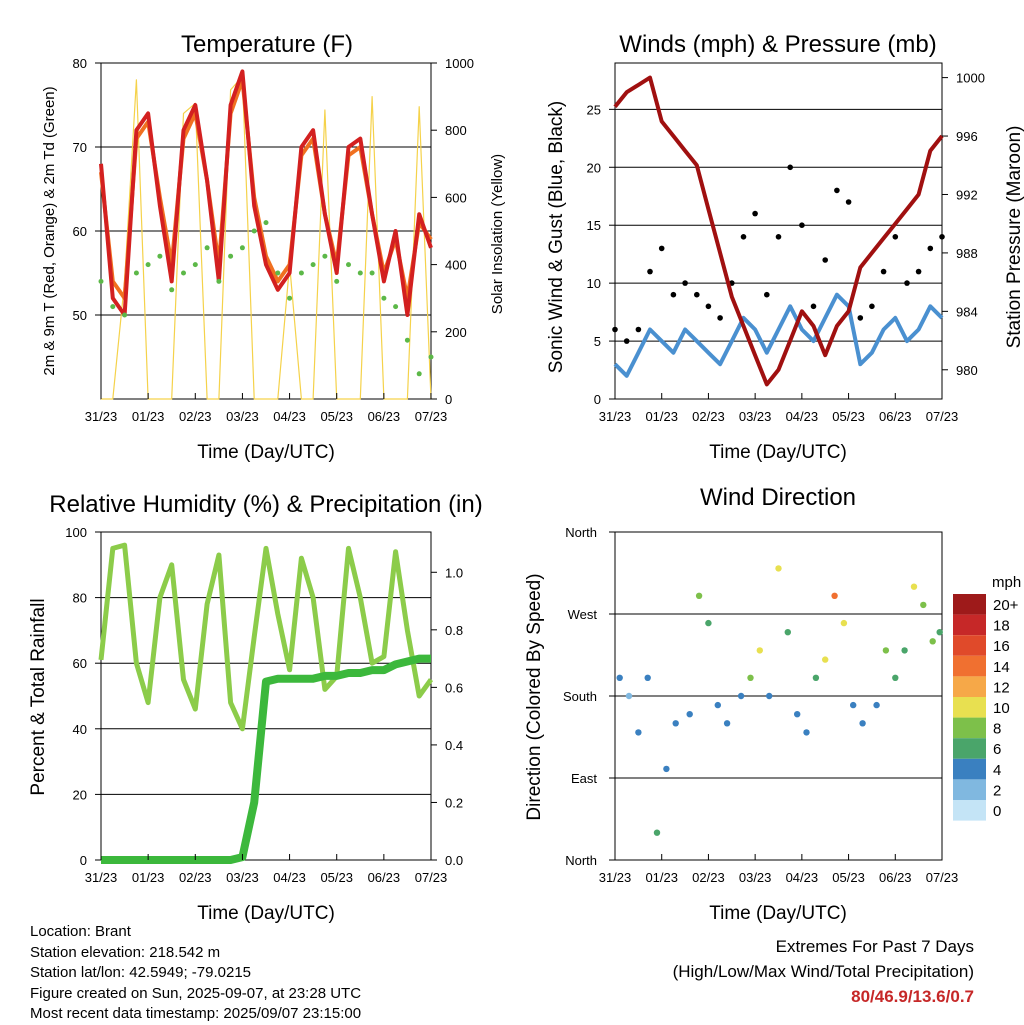  Describe the element at coordinates (997, 790) in the screenshot. I see `legend-label: 2` at that location.